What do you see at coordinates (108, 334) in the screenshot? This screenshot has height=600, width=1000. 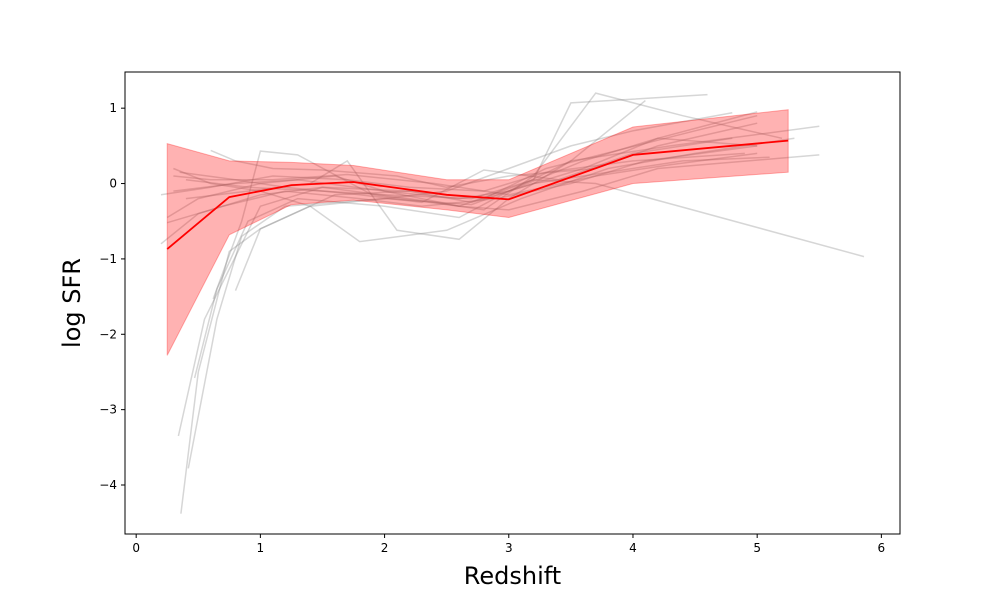 I see `y-tick-label: −2` at bounding box center [108, 334].